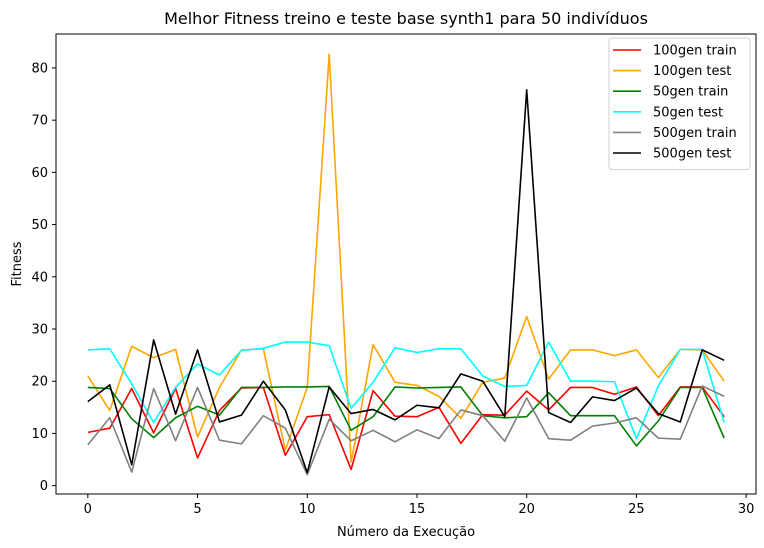 This screenshot has width=764, height=548. I want to click on x-tick-label: 0, so click(88, 509).